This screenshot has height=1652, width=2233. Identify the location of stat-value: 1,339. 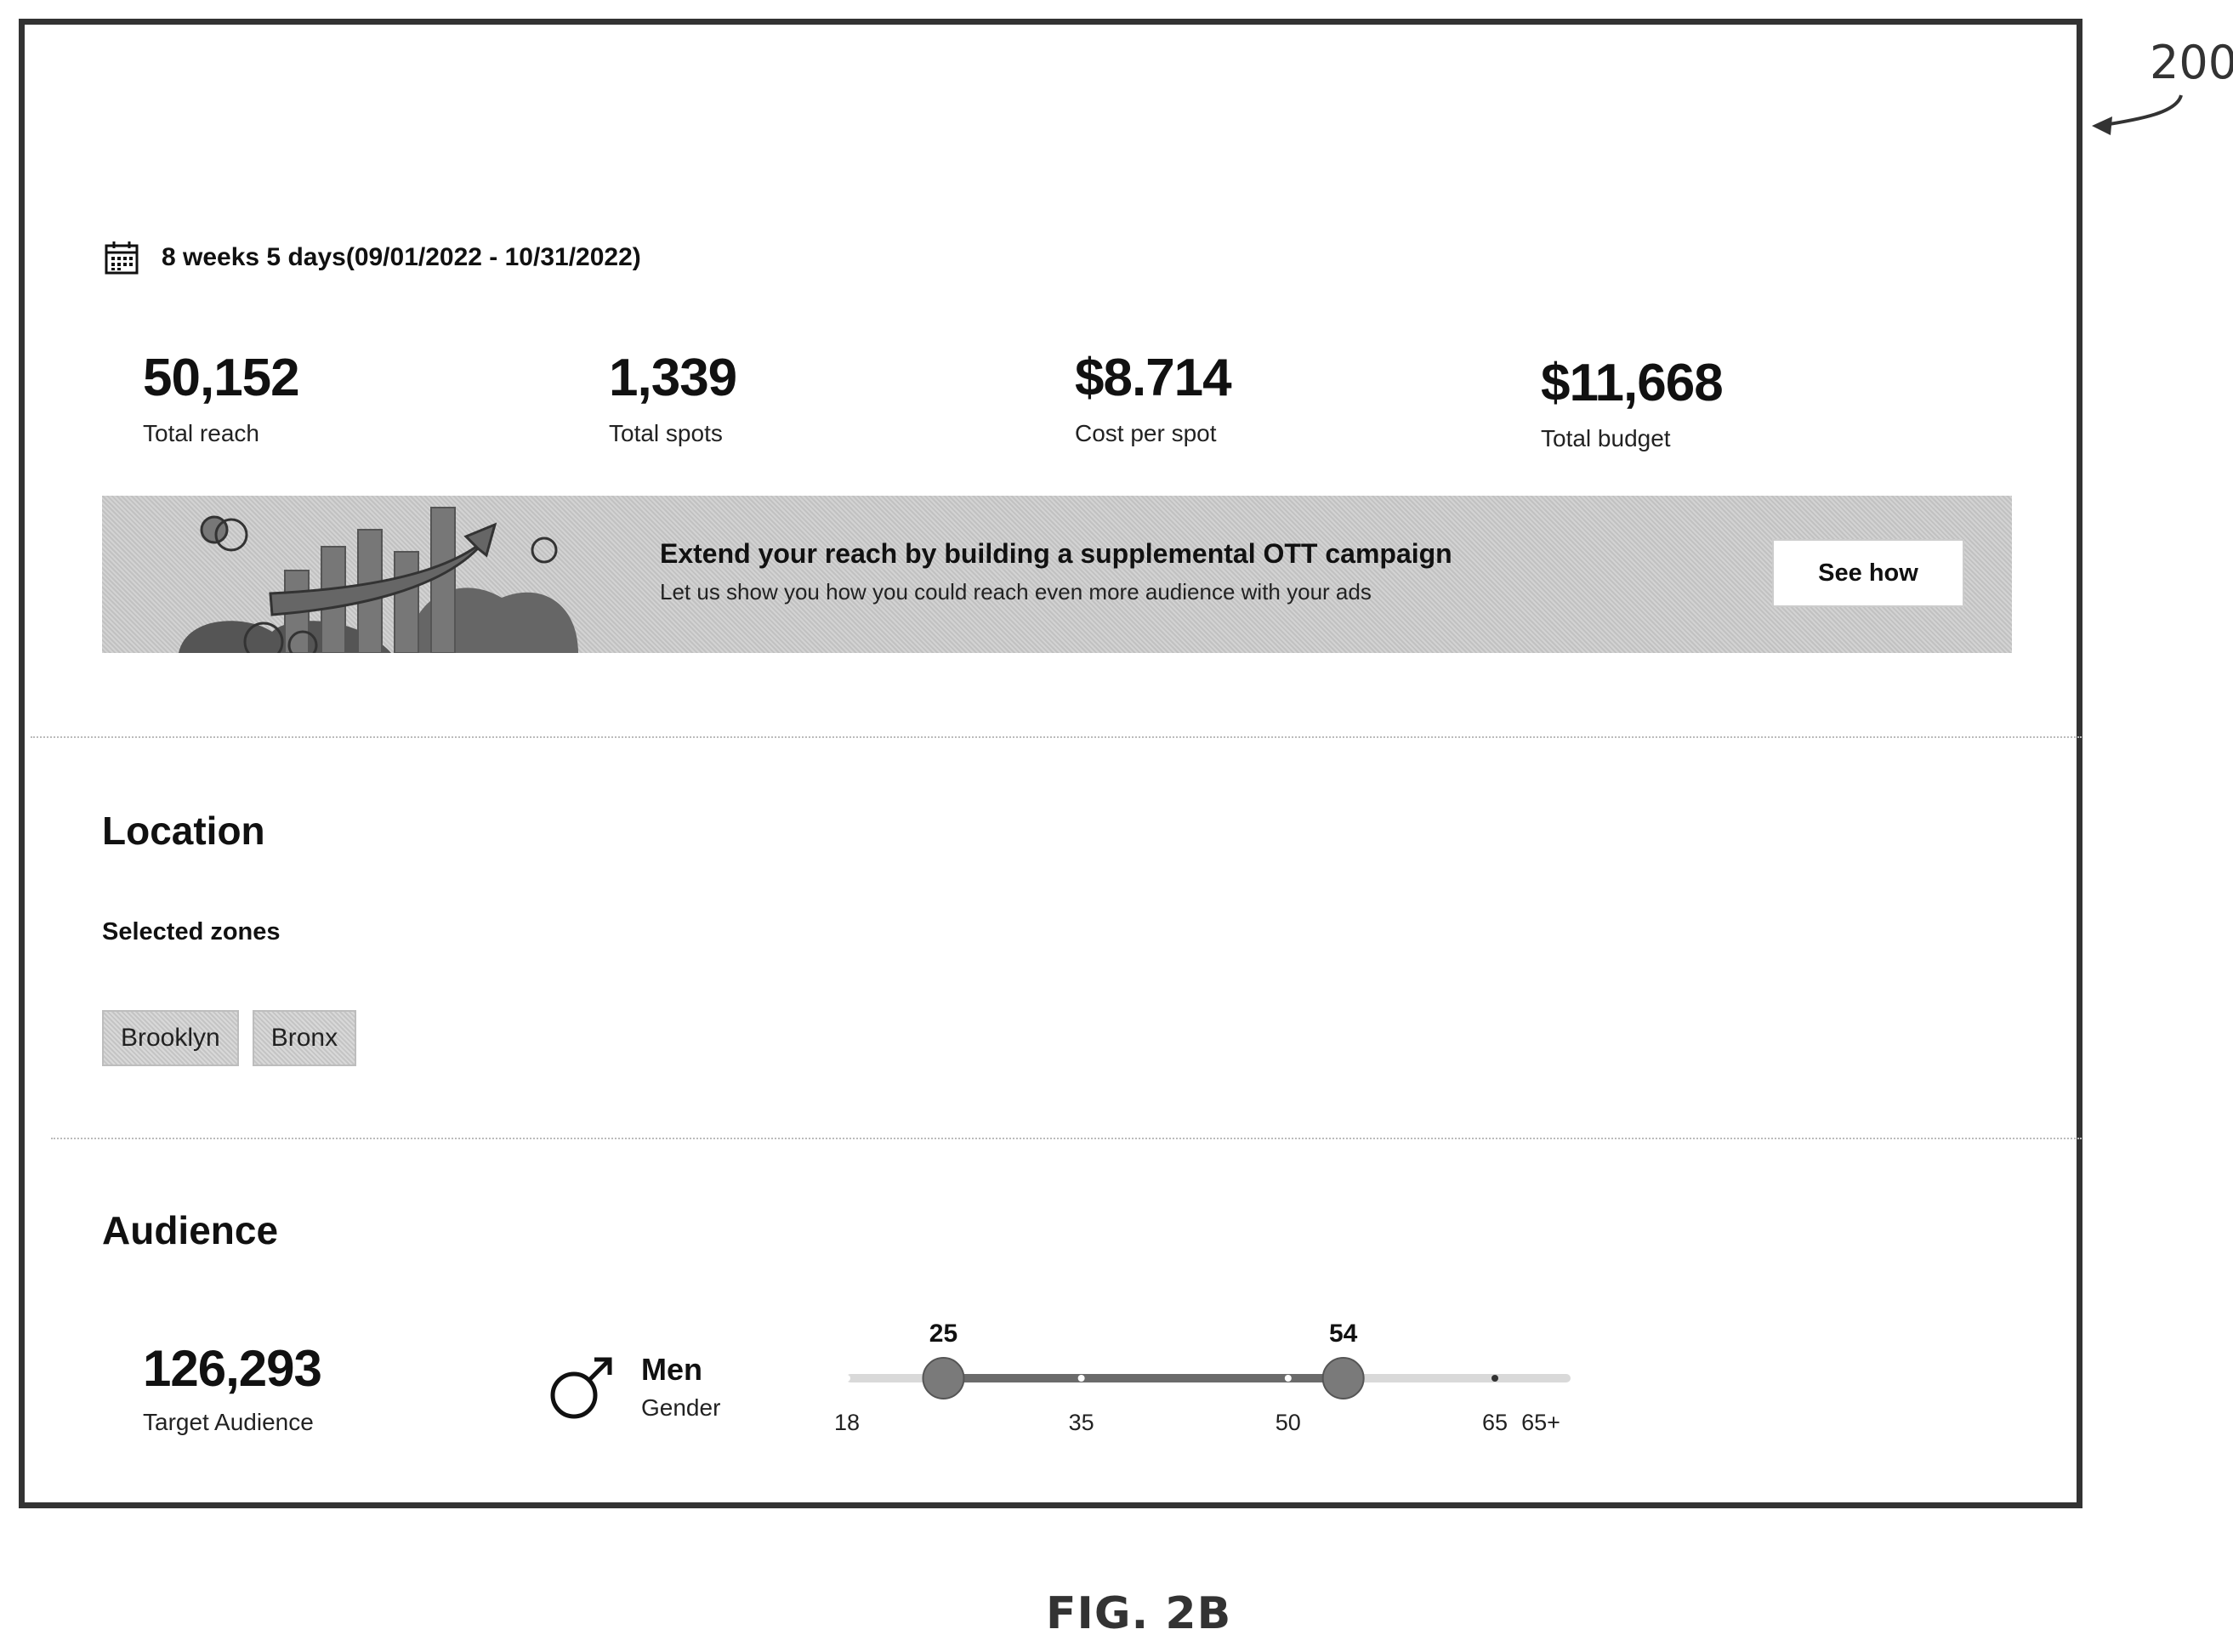
(673, 378).